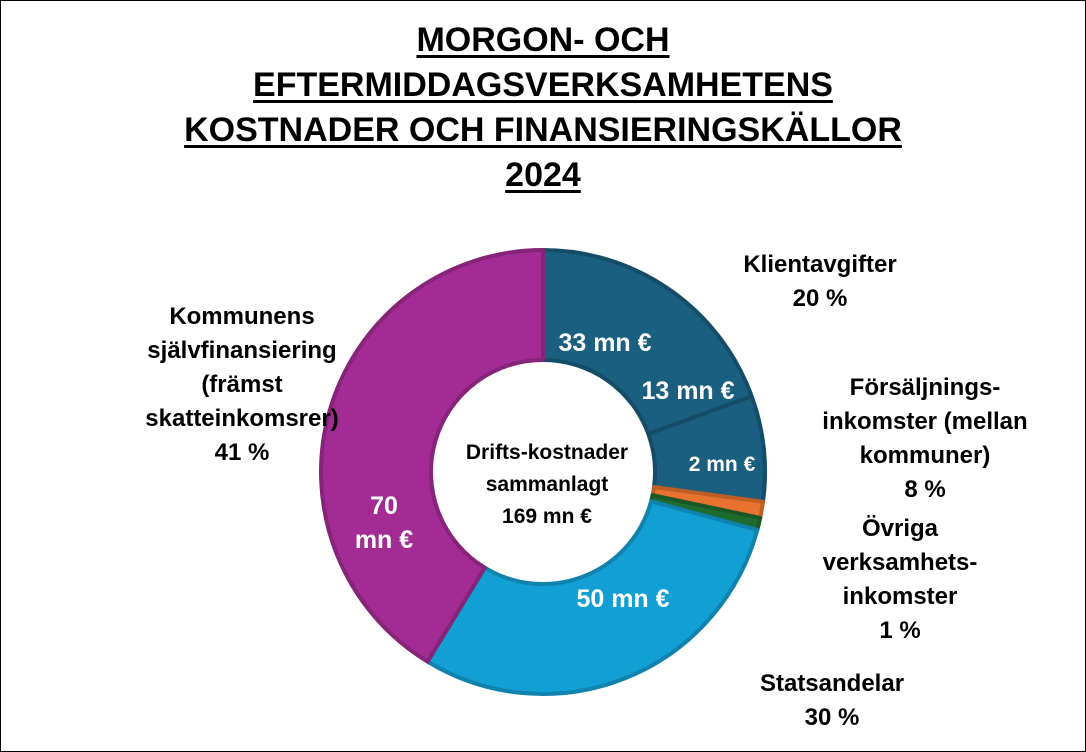 The width and height of the screenshot is (1086, 752). I want to click on value-label-13-mn: 13 mn €, so click(687, 391).